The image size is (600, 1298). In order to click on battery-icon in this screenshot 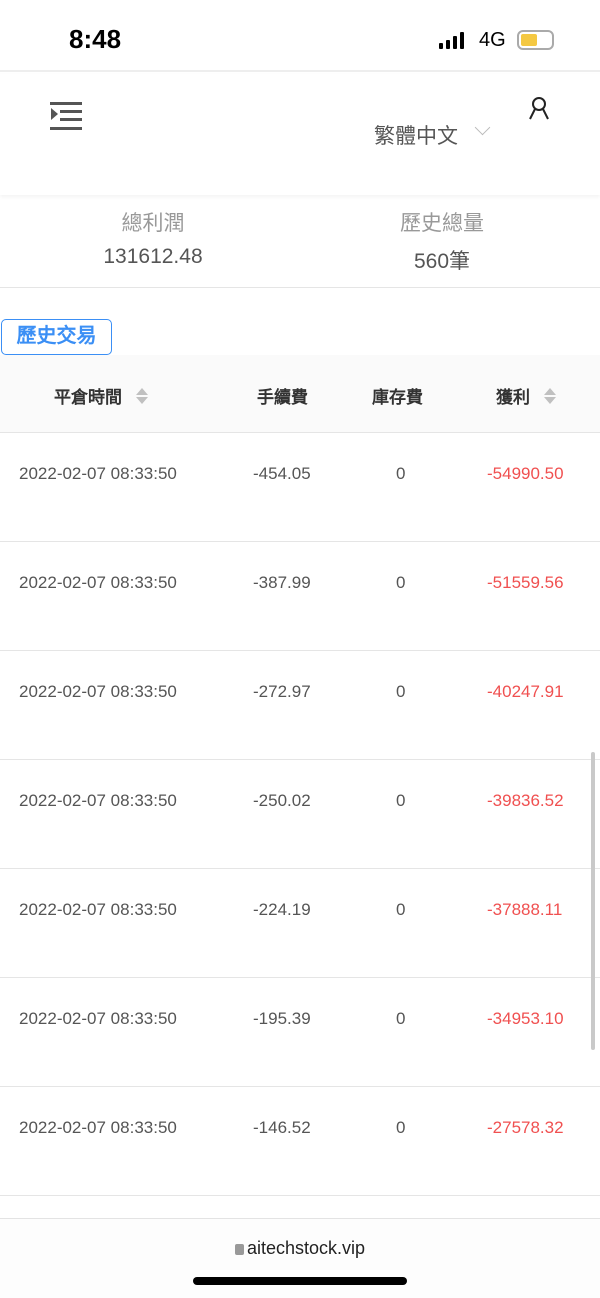, I will do `click(535, 40)`.